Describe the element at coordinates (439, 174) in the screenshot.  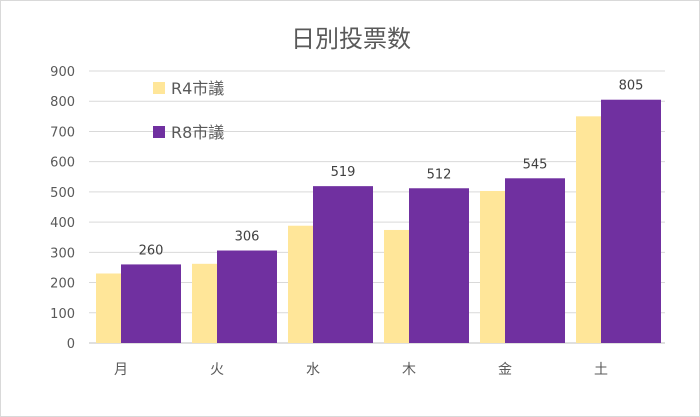
I see `data-label: 512` at that location.